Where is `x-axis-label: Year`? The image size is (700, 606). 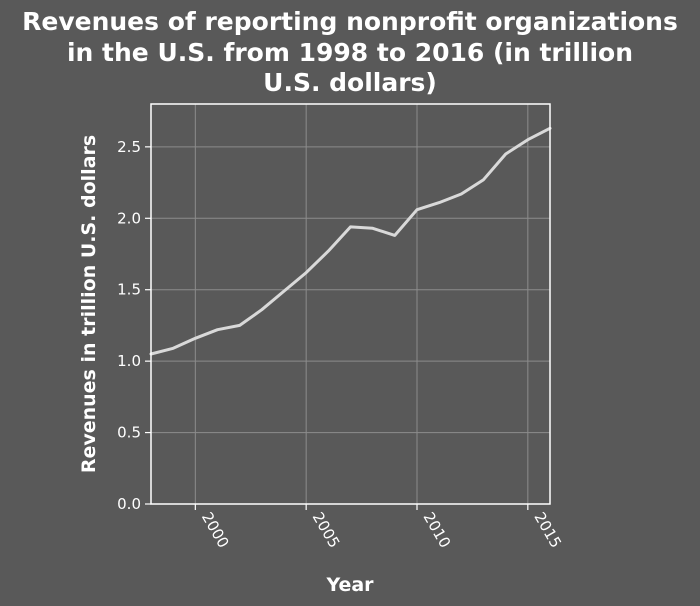 x-axis-label: Year is located at coordinates (349, 585).